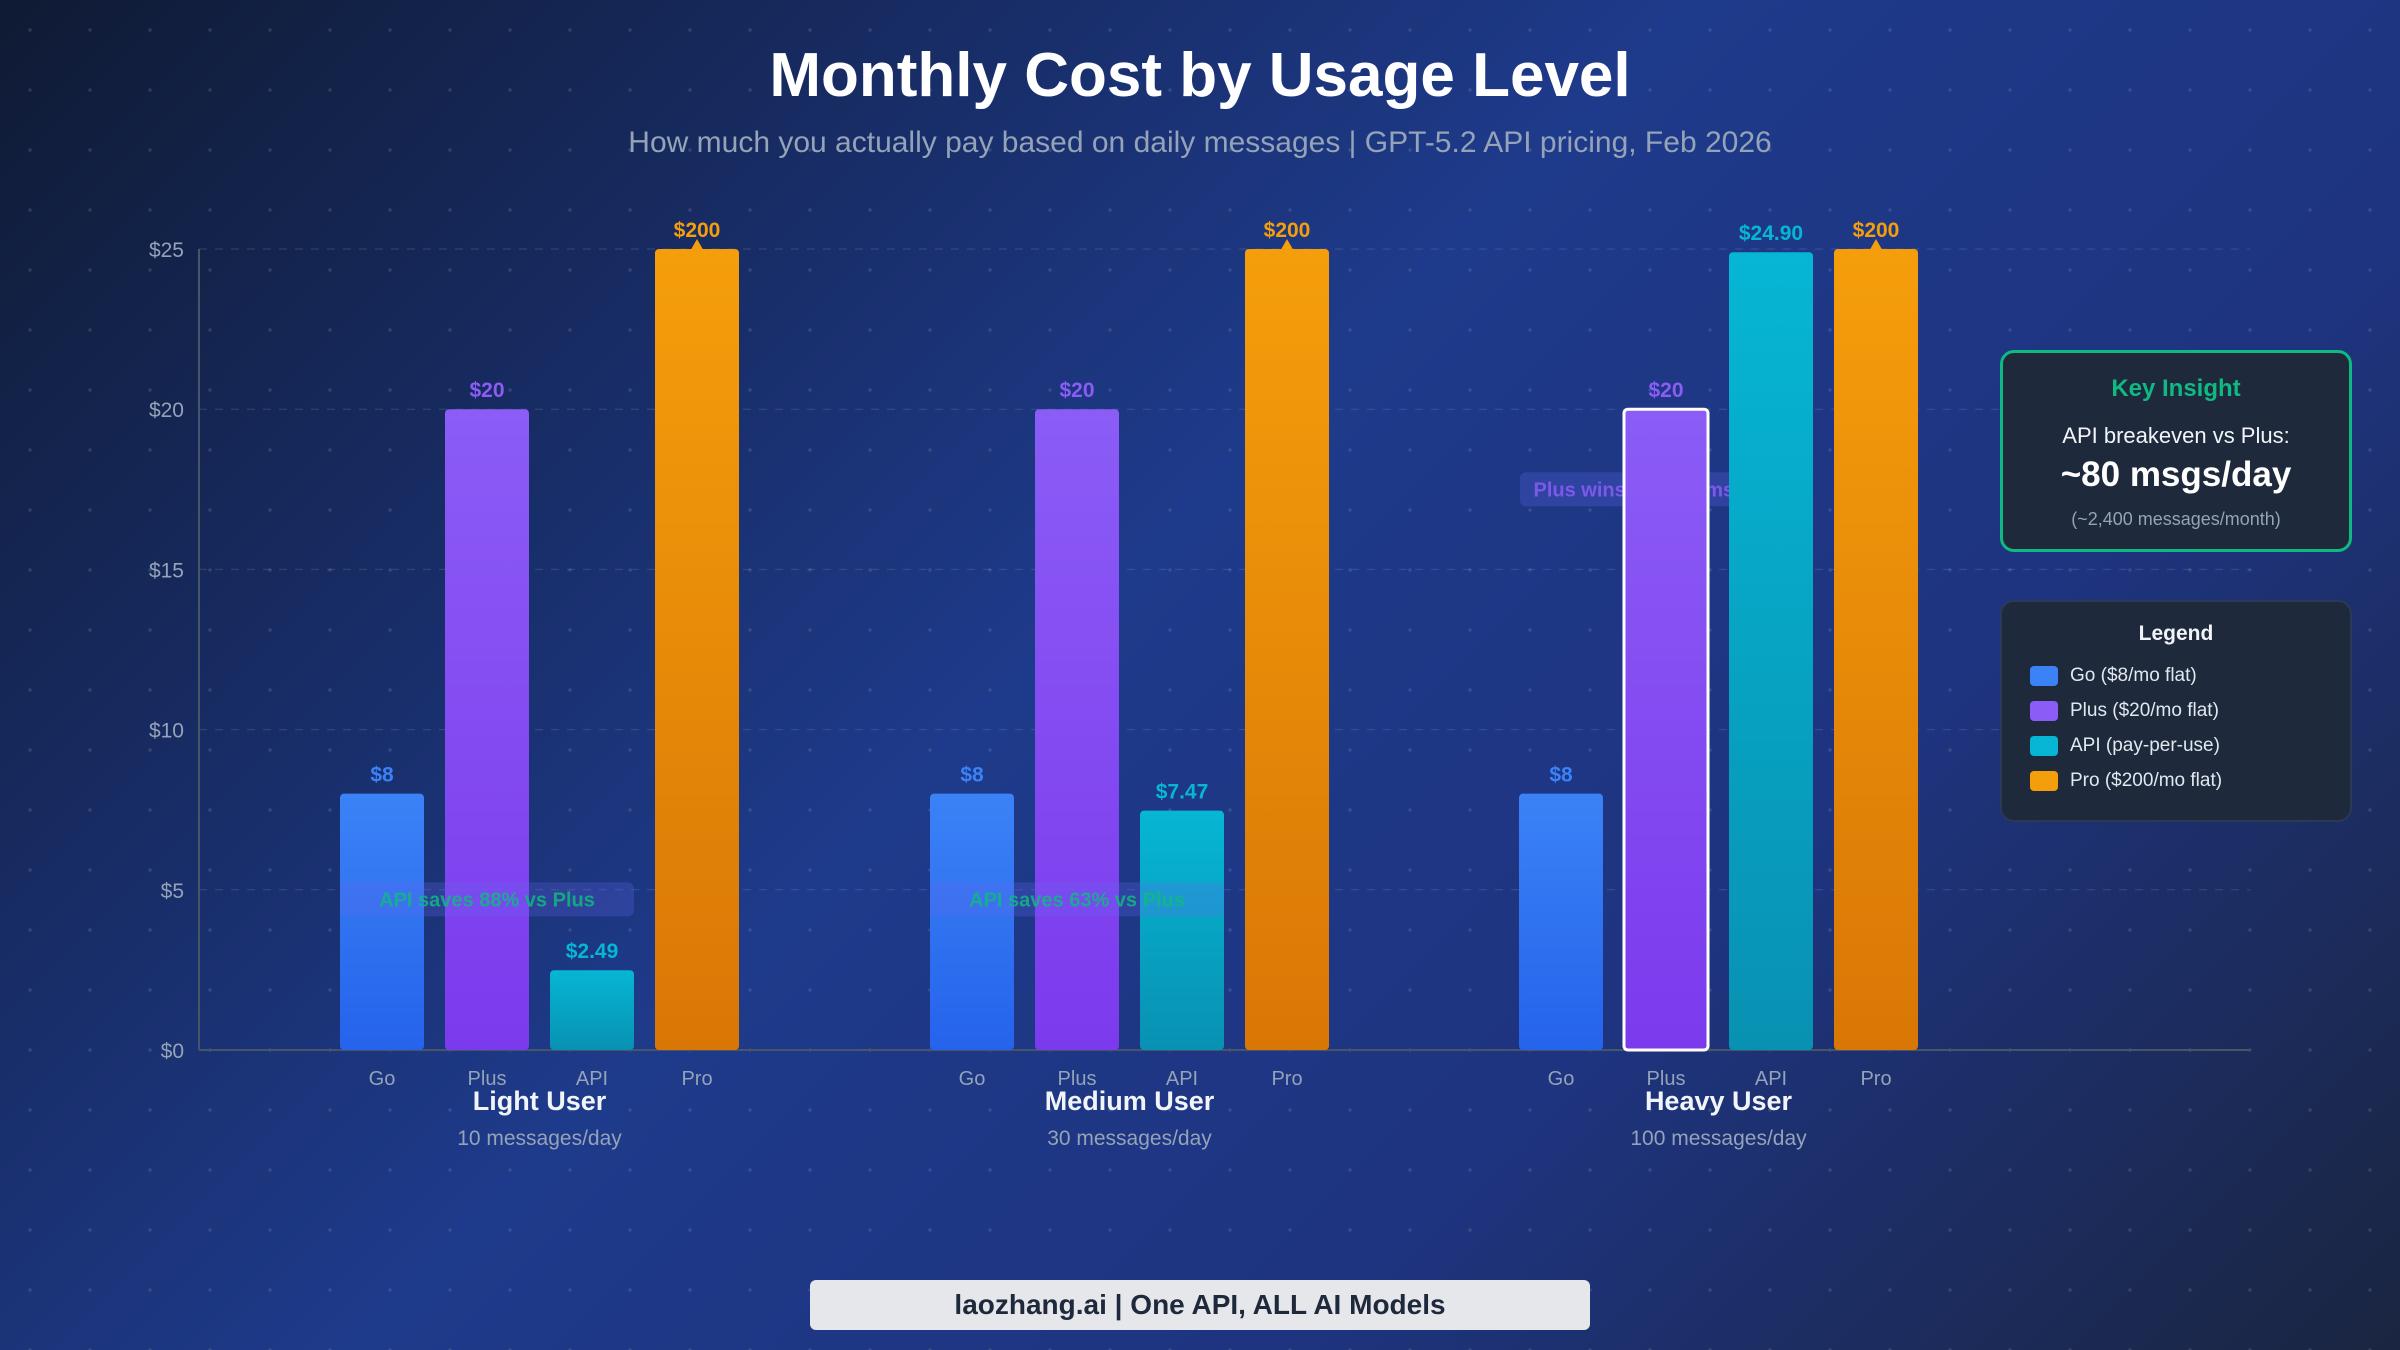  I want to click on y-tick-label: $20, so click(166, 410).